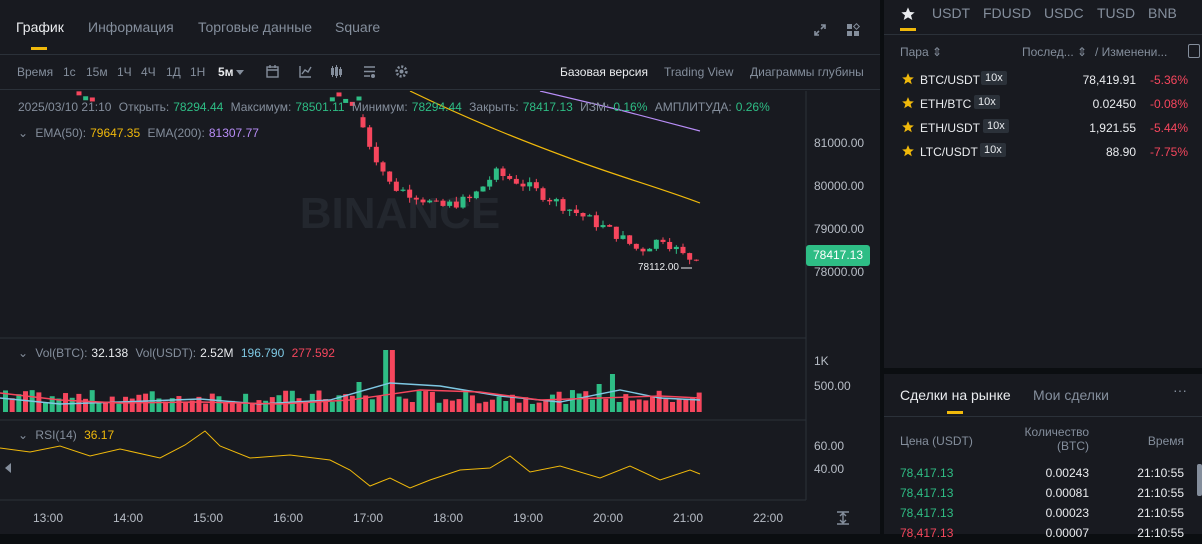  What do you see at coordinates (1194, 51) in the screenshot?
I see `scrollbar` at bounding box center [1194, 51].